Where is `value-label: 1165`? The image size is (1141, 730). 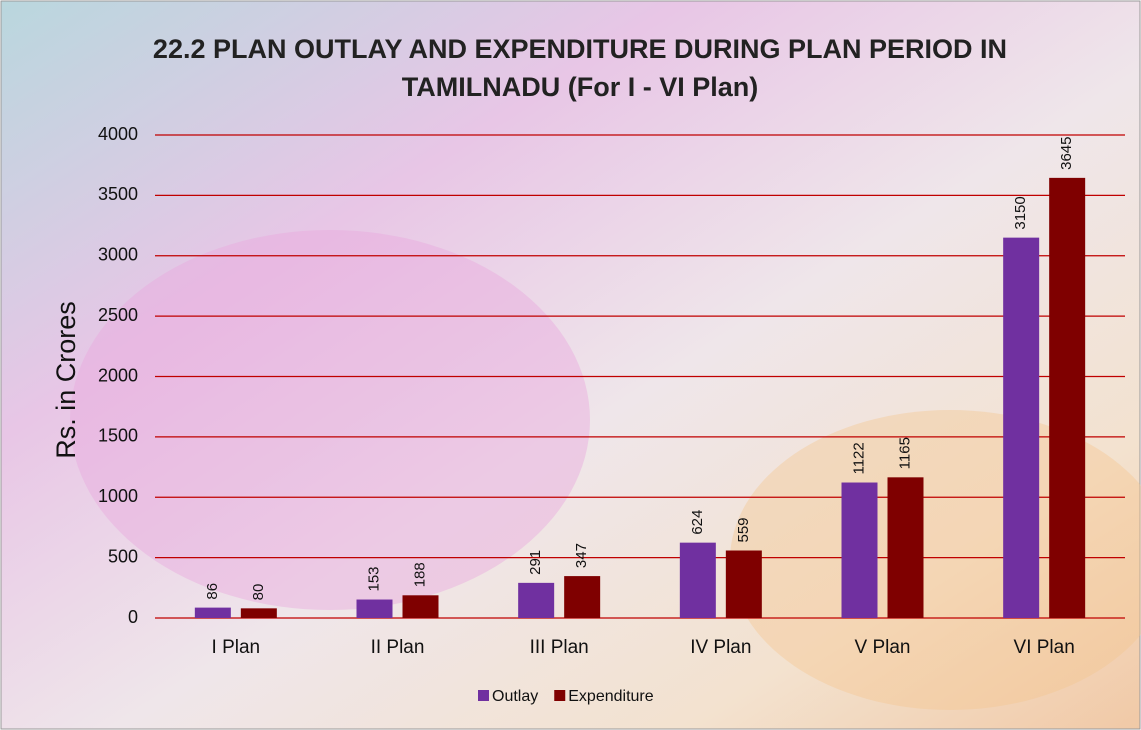 value-label: 1165 is located at coordinates (904, 453).